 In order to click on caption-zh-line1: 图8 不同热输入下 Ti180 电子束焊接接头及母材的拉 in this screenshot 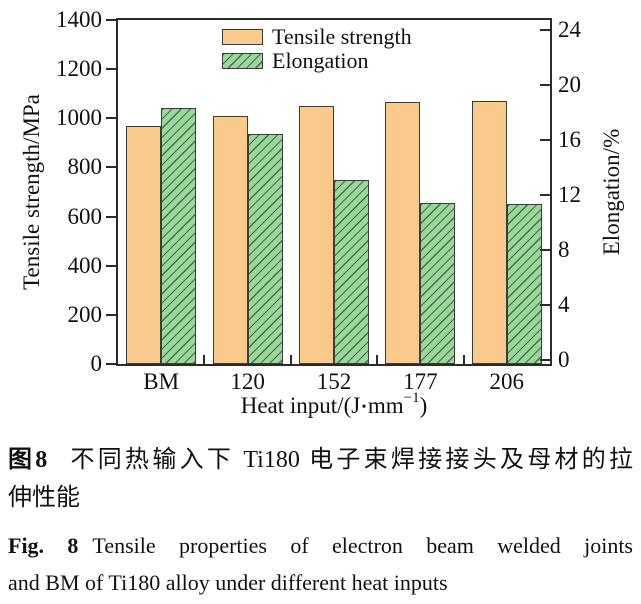, I will do `click(320, 460)`.